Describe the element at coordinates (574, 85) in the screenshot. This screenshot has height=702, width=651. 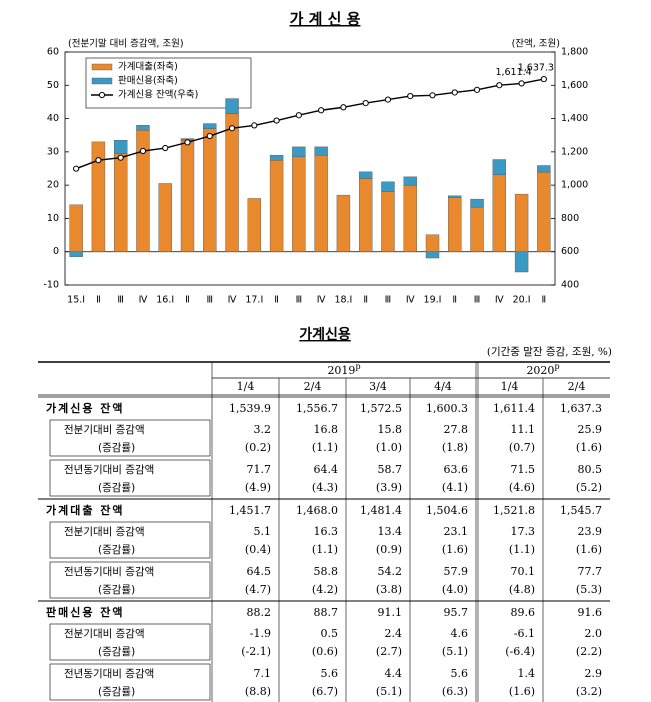
I see `y2-tick-label: 1,600` at that location.